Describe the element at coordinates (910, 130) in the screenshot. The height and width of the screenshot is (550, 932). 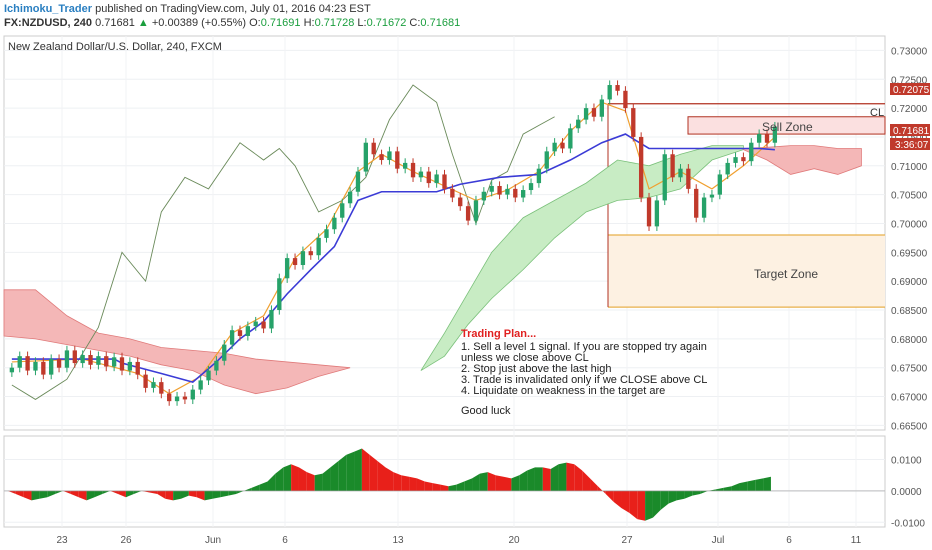
I see `last-price-tag: 0.71681` at that location.